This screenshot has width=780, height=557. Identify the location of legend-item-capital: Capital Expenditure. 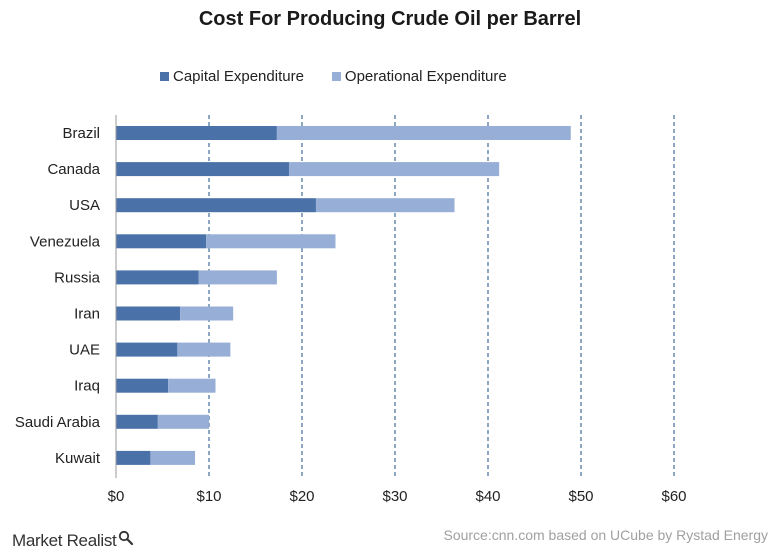
(232, 76).